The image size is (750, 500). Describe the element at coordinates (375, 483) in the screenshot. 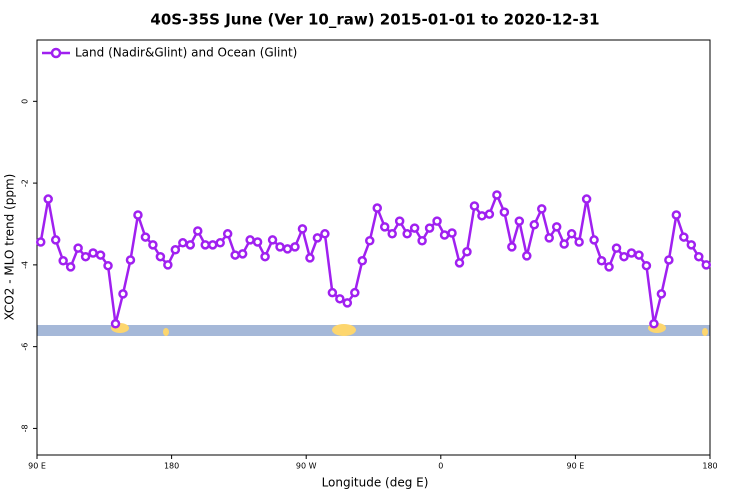

I see `x-axis-label: Longitude (deg E)` at that location.